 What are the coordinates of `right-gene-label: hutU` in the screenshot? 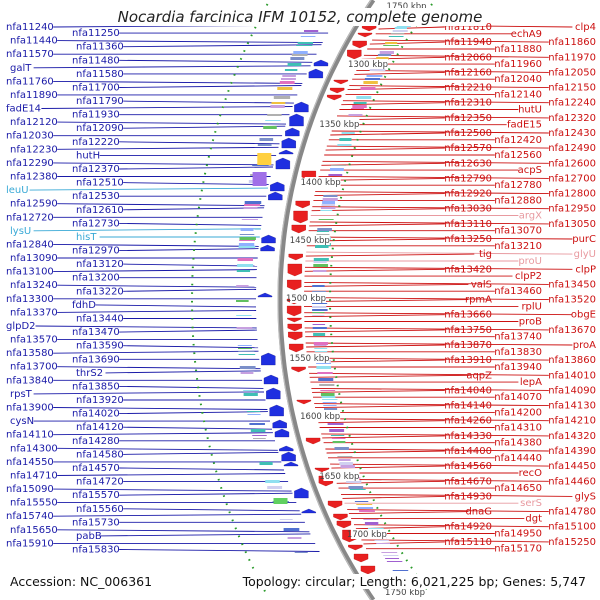 It's located at (530, 110).